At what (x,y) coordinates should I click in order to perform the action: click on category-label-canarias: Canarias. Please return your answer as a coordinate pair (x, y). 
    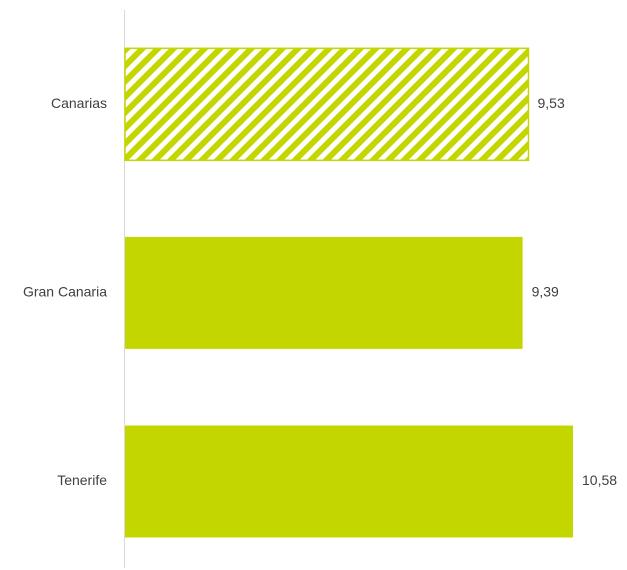
    Looking at the image, I should click on (79, 103).